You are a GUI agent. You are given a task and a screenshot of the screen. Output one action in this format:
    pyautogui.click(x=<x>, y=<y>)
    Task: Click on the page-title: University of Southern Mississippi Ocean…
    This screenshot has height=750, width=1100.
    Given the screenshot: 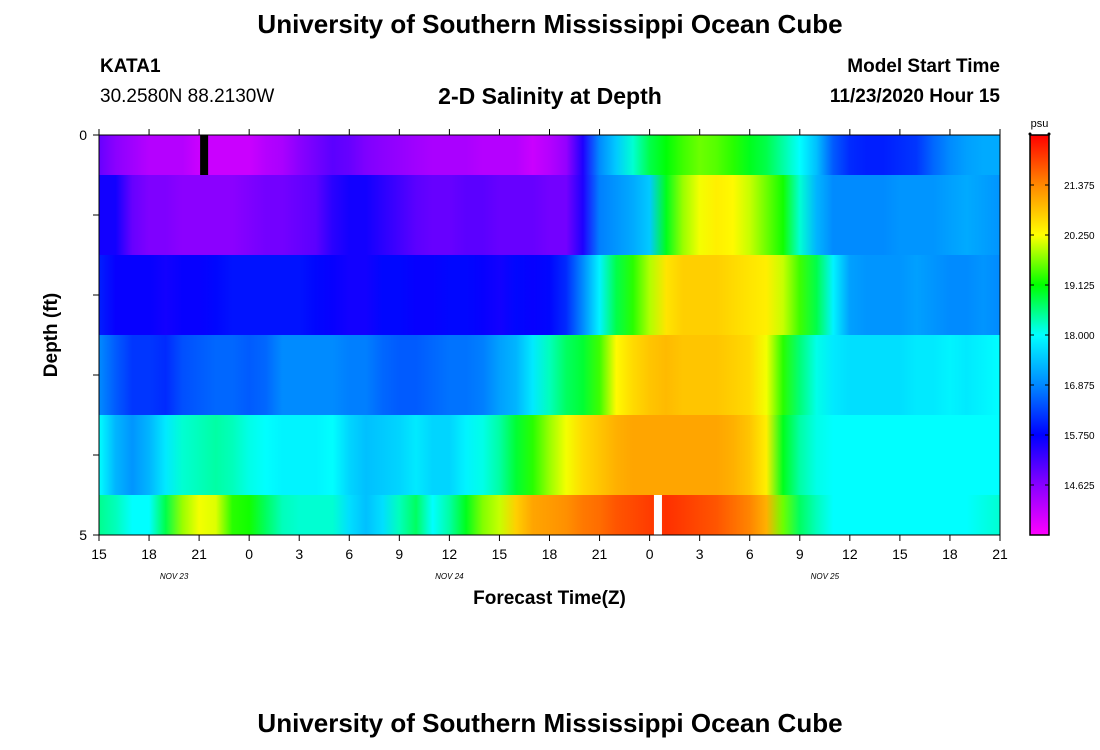 What is the action you would take?
    pyautogui.click(x=550, y=24)
    